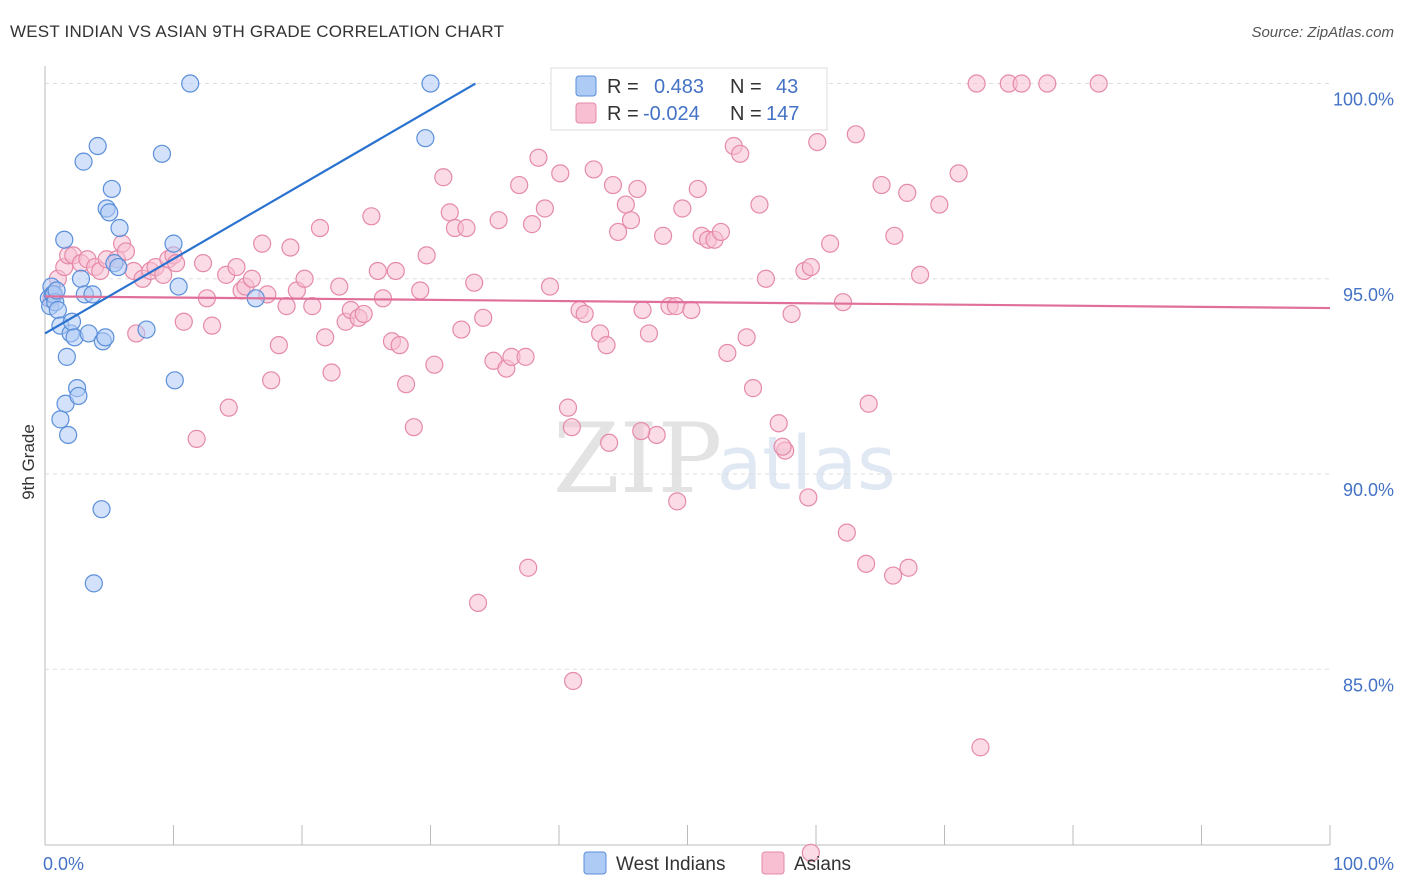  Describe the element at coordinates (787, 87) in the screenshot. I see `legend-n-value-west: 43` at that location.